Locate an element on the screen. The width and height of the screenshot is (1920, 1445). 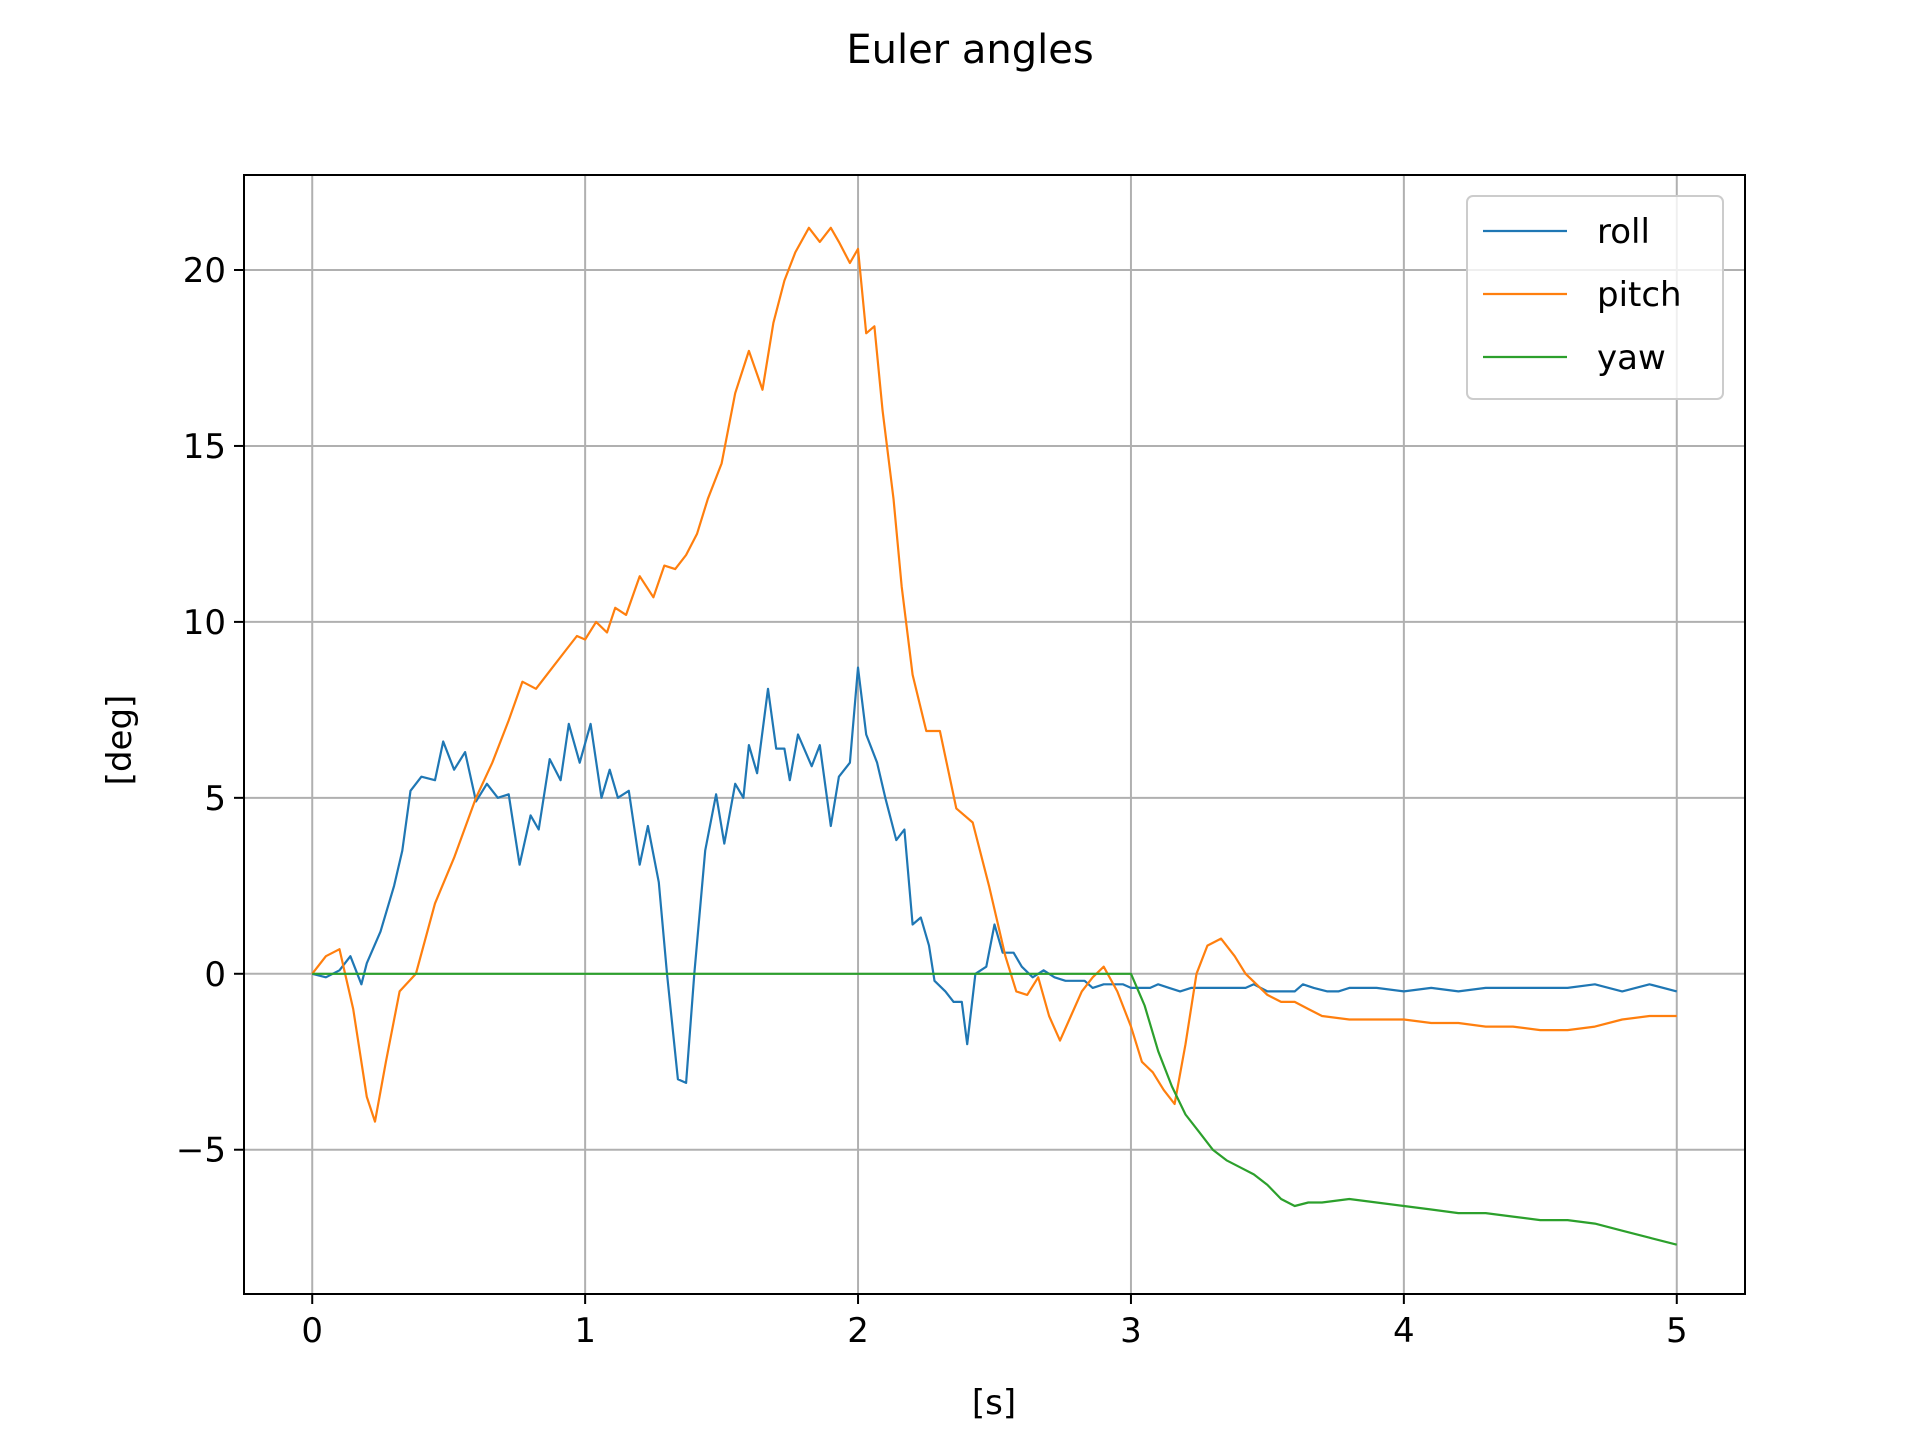
x-tick-label: 5 is located at coordinates (1677, 1331).